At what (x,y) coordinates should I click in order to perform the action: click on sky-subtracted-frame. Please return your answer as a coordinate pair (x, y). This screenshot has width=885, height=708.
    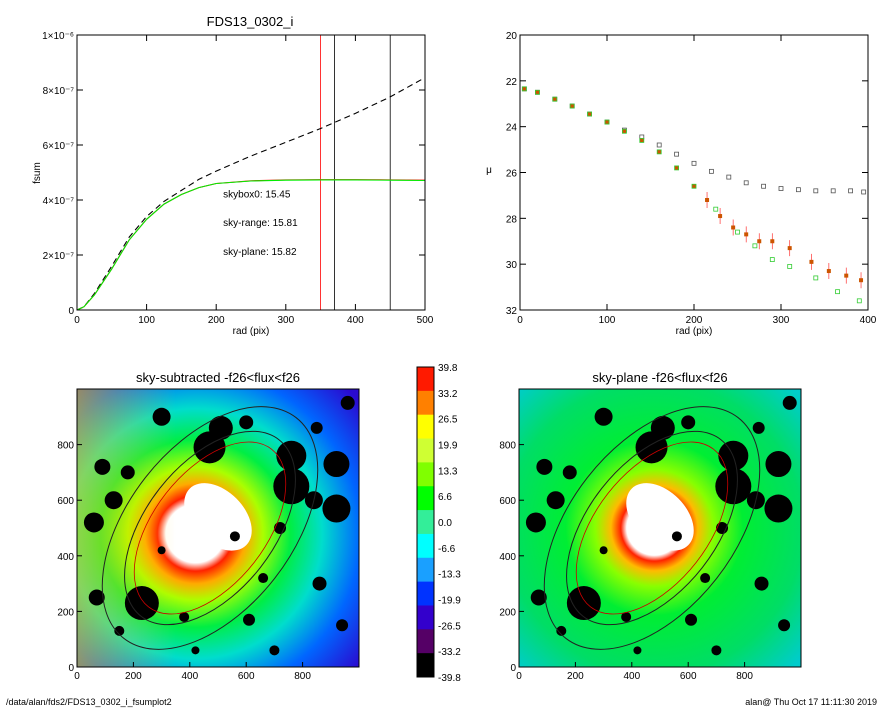
    Looking at the image, I should click on (218, 528).